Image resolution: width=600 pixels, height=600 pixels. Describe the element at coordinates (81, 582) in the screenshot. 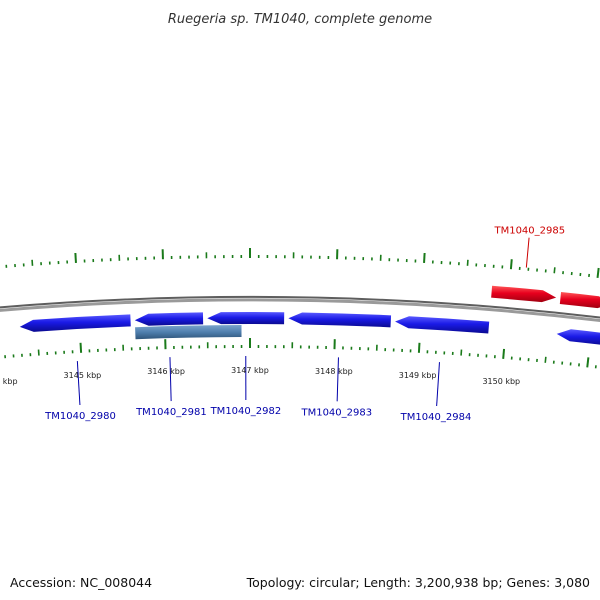

I see `accession-label: Accession: NC_008044` at that location.